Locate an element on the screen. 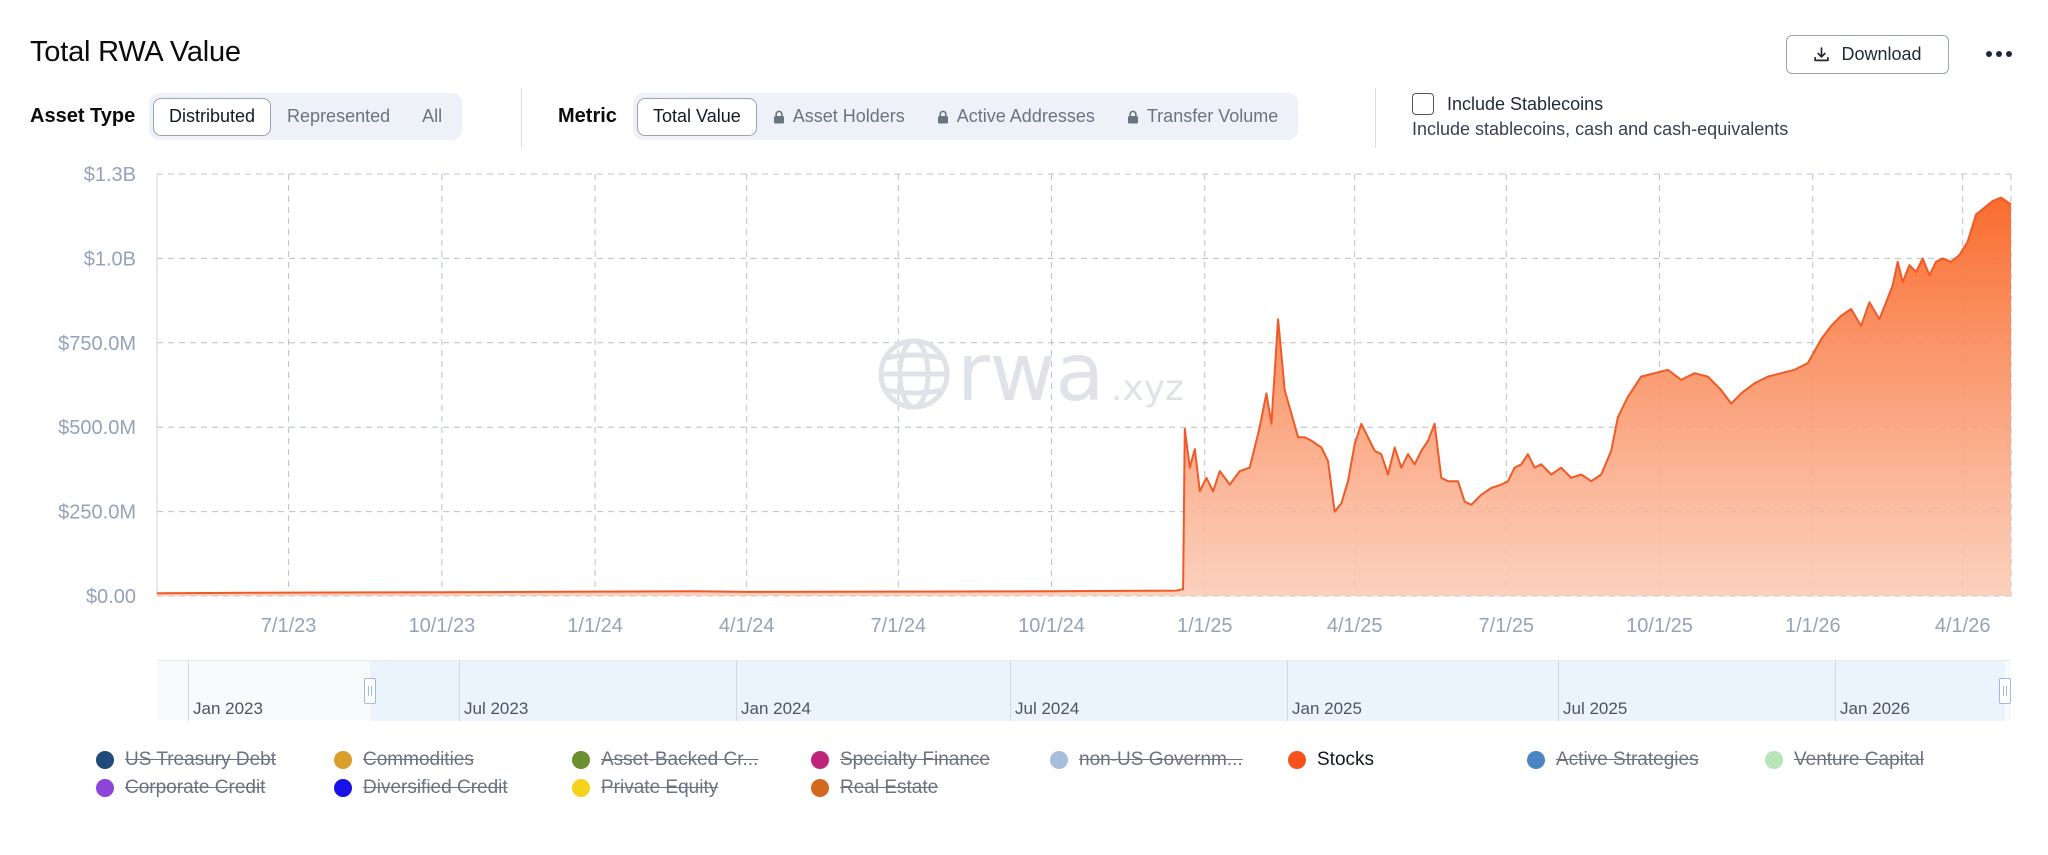 This screenshot has height=855, width=2048. x-tick-label: 1/1/24 is located at coordinates (595, 626).